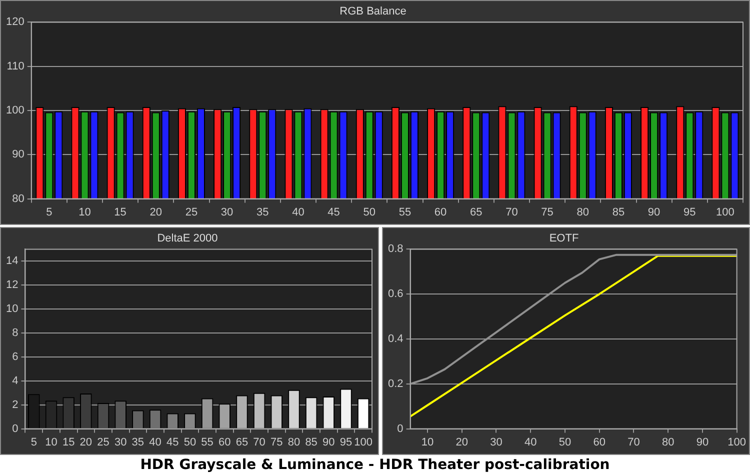 This screenshot has width=750, height=476. I want to click on chart-title: RGB Balance, so click(373, 12).